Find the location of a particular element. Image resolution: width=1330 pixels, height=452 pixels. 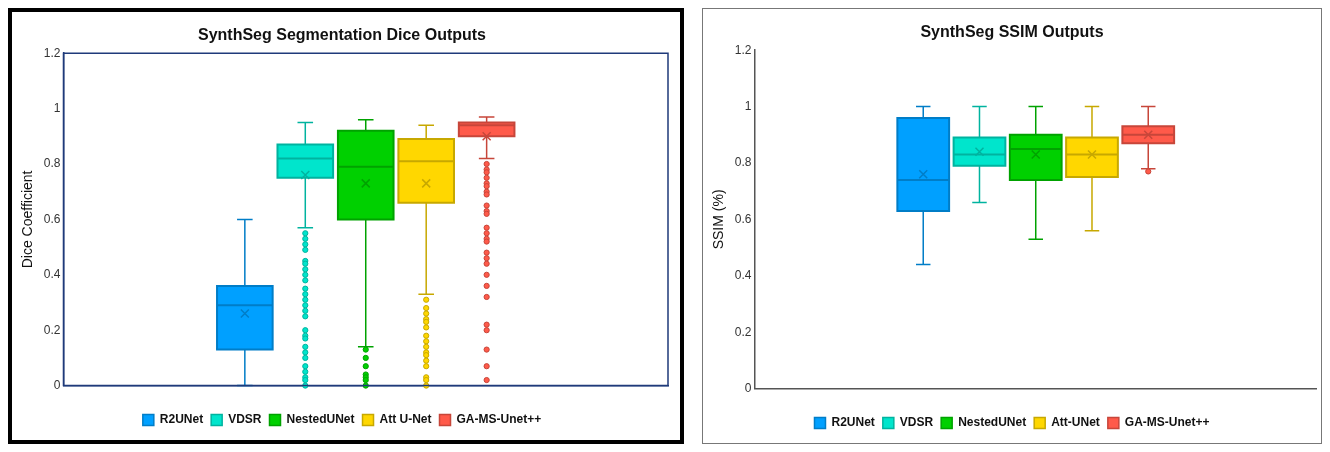

legend-label: Att-UNet is located at coordinates (1075, 422).